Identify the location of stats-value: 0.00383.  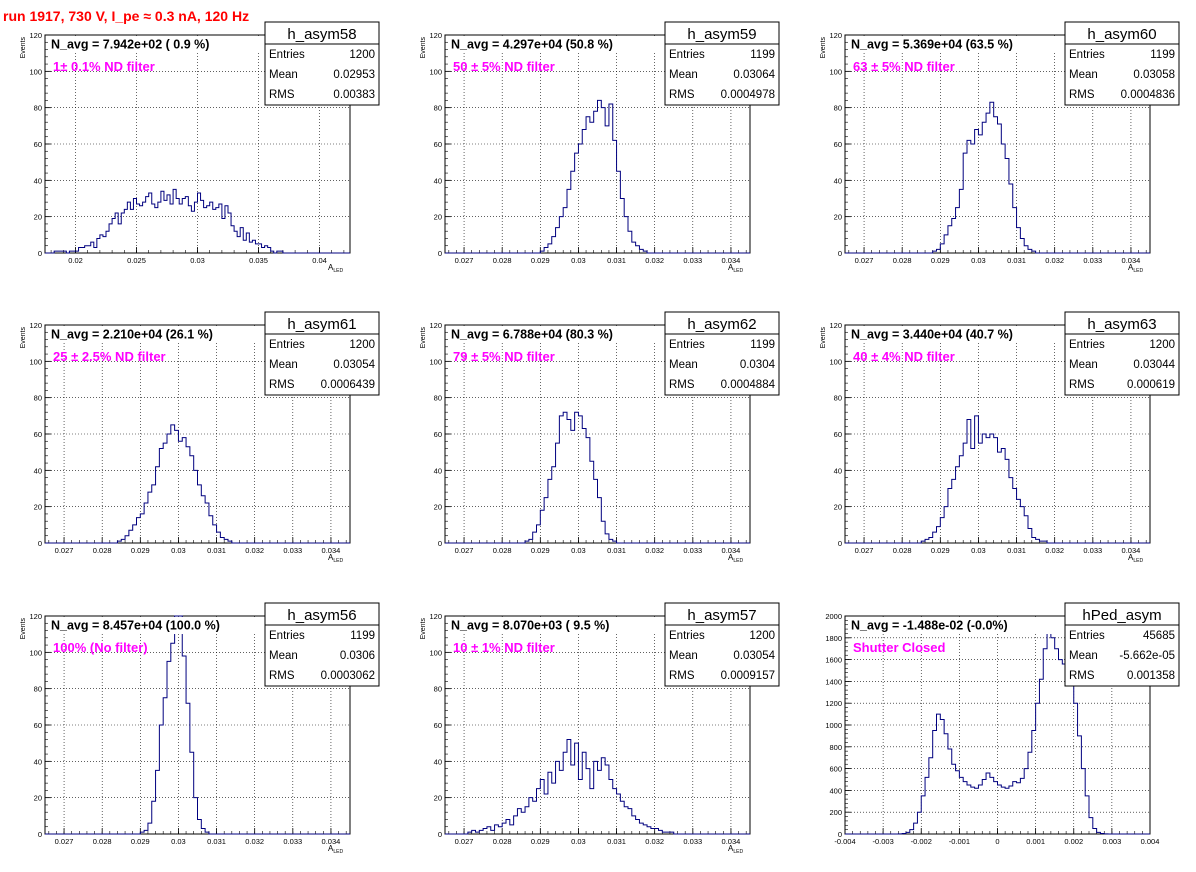
(354, 95).